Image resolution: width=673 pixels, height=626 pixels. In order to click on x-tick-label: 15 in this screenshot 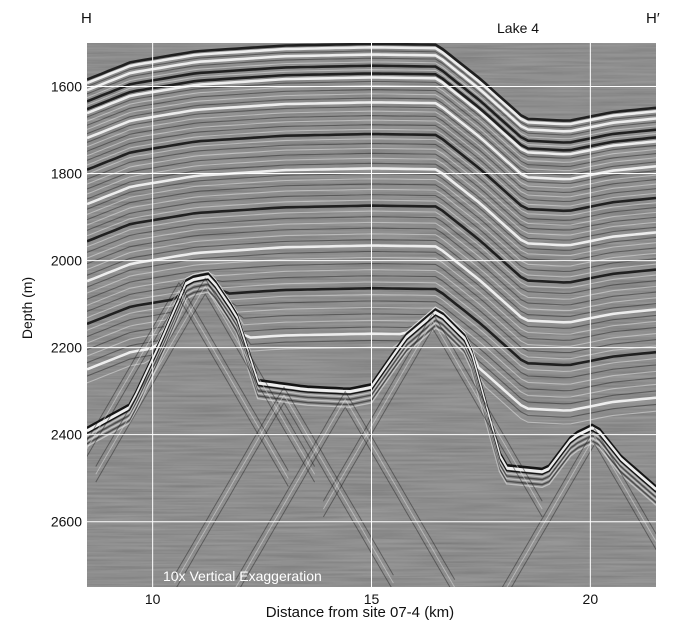, I will do `click(372, 599)`.